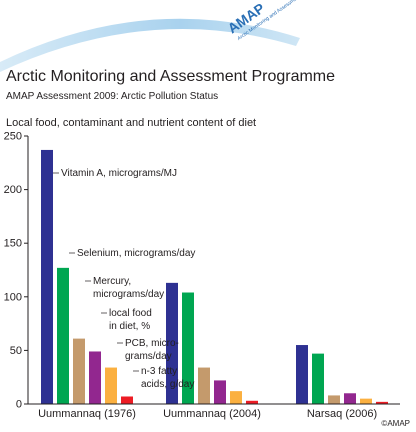  What do you see at coordinates (19, 405) in the screenshot?
I see `y-tick-label: 0` at bounding box center [19, 405].